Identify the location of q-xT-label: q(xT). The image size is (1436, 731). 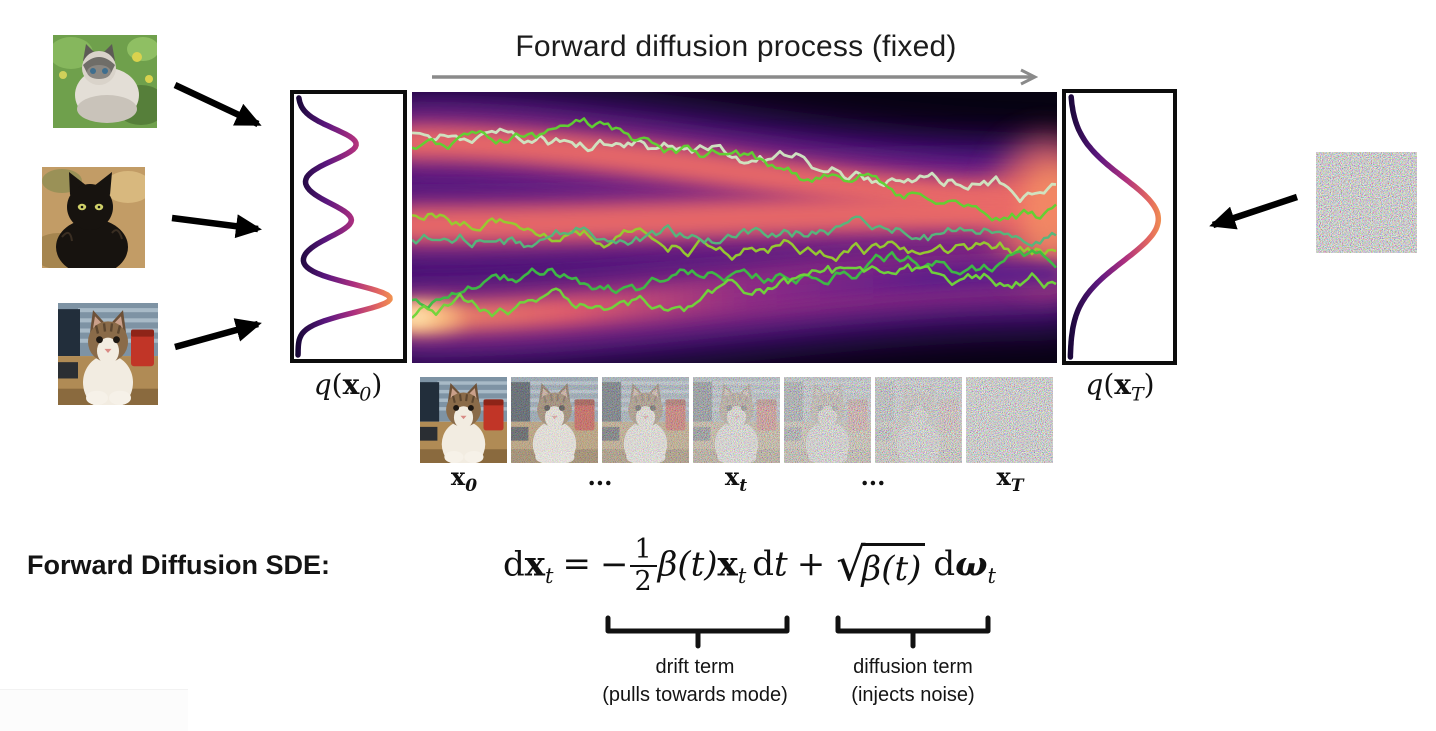
(1120, 387).